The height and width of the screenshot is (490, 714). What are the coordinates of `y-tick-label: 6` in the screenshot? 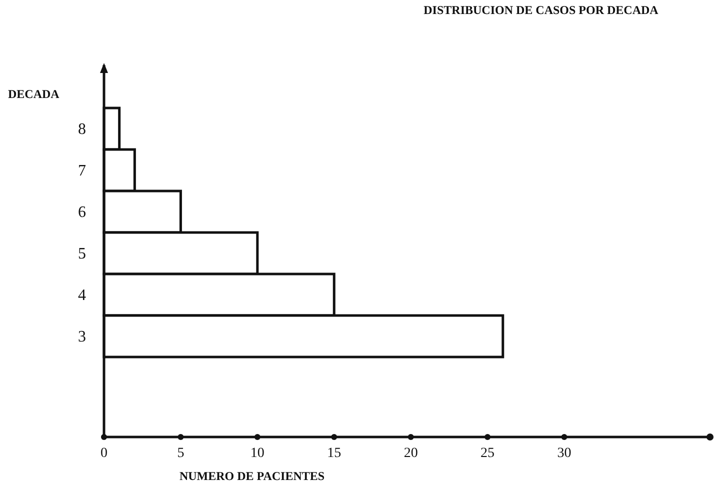 It's located at (82, 212).